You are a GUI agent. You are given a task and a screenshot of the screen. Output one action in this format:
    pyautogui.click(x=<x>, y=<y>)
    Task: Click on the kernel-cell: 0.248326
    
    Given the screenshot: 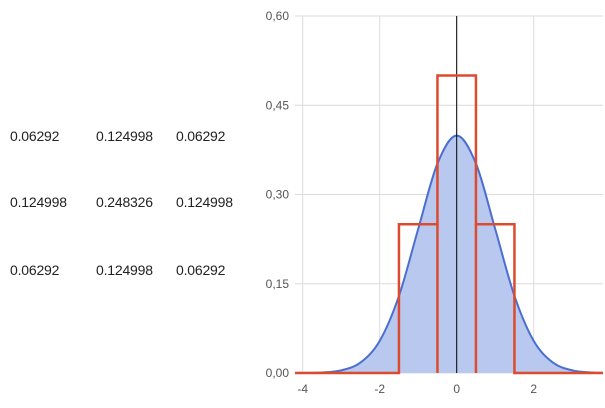 What is the action you would take?
    pyautogui.click(x=124, y=202)
    